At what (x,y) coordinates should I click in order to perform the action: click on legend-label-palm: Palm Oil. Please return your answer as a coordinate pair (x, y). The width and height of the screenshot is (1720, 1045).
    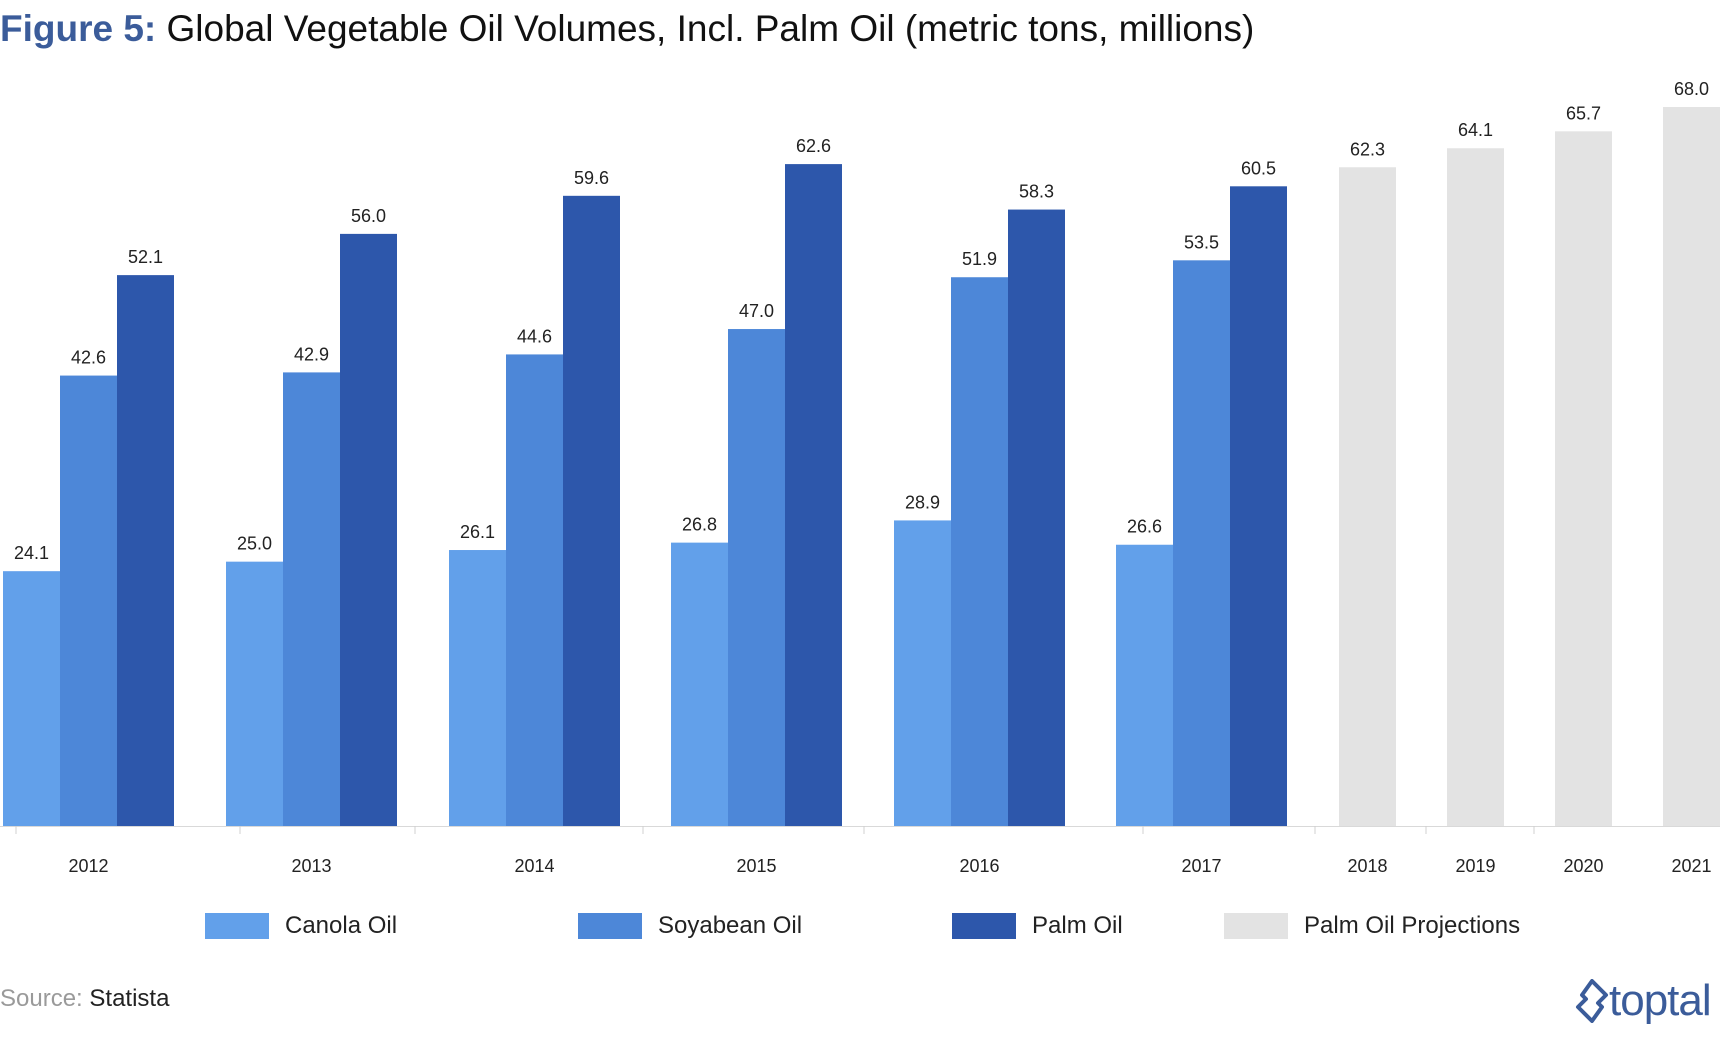
    Looking at the image, I should click on (1077, 925).